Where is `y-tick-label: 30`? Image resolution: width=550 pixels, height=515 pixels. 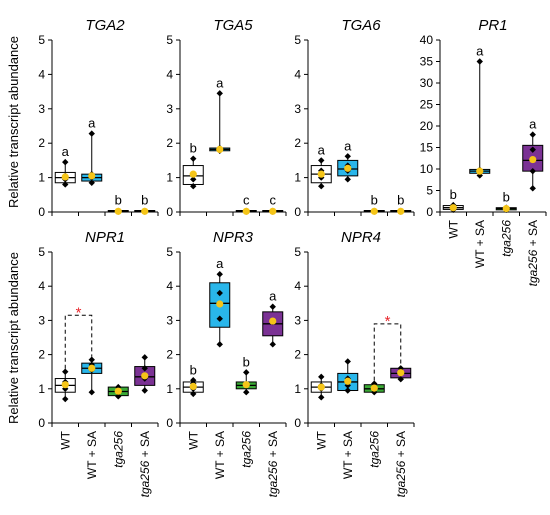
y-tick-label: 30 is located at coordinates (427, 83).